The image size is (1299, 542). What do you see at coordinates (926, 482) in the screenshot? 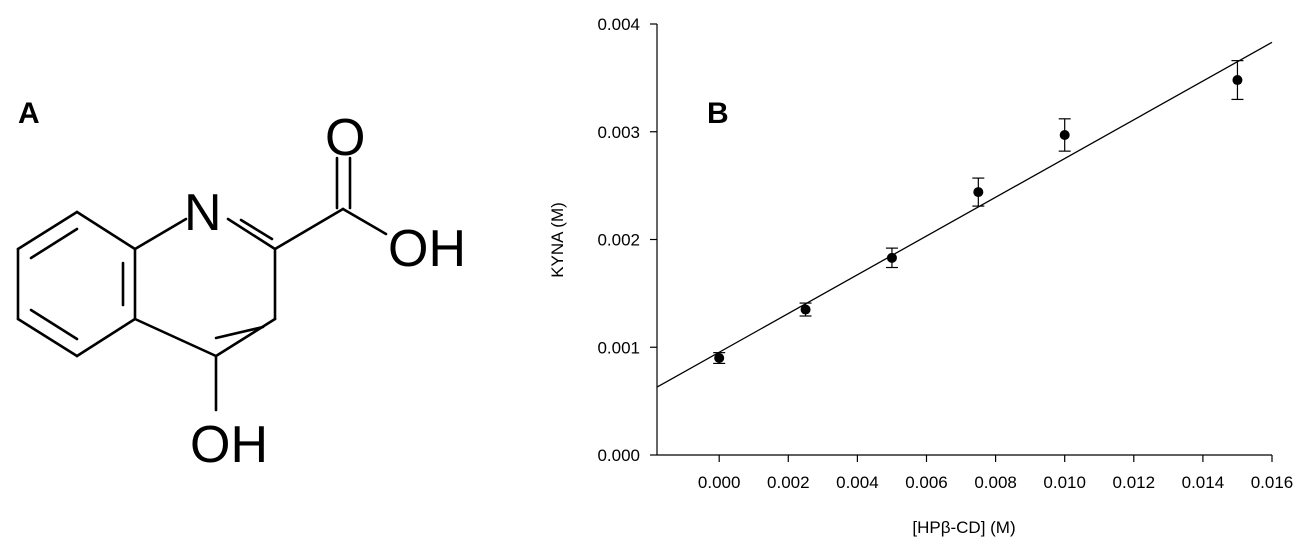
I see `x-tick-label: 0.006` at bounding box center [926, 482].